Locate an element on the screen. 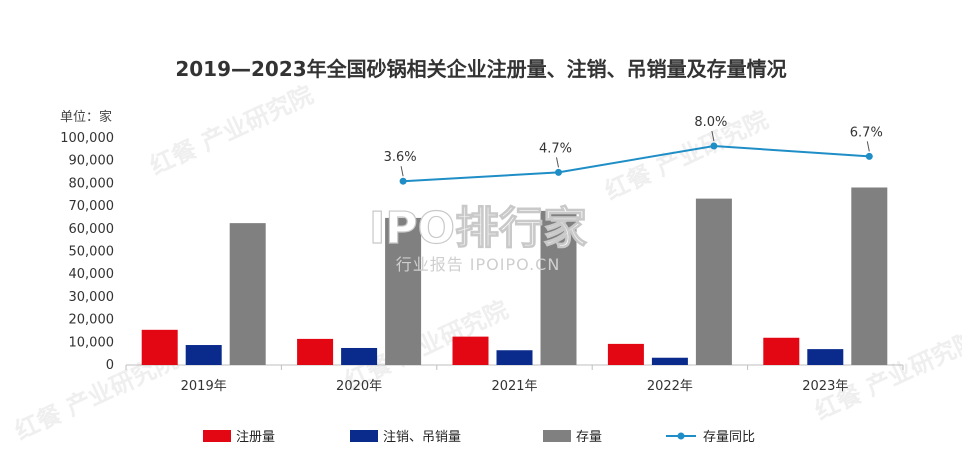  y-tick-label: 50,000 is located at coordinates (92, 252).